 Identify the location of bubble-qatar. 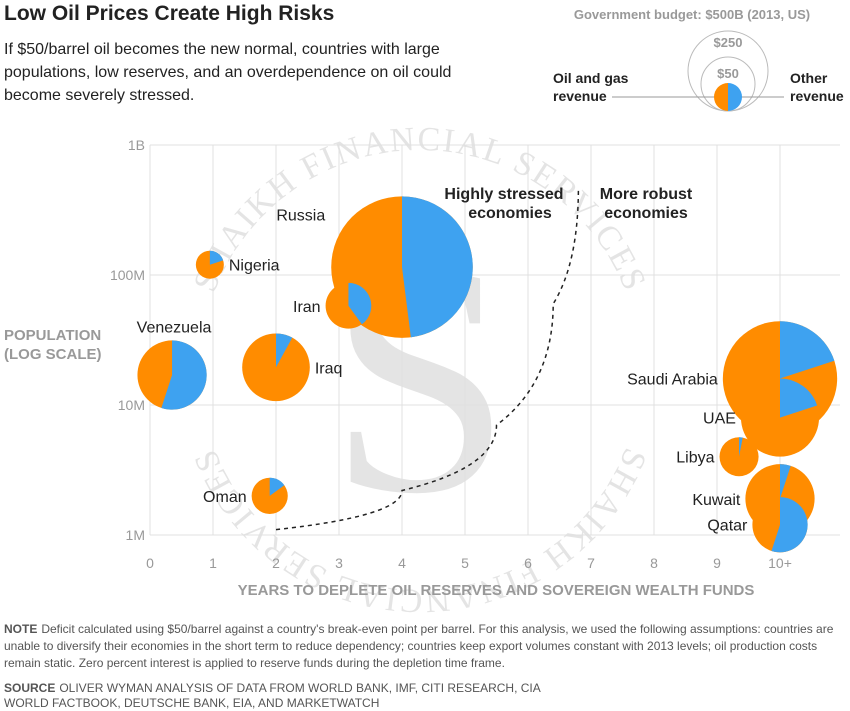
(780, 525).